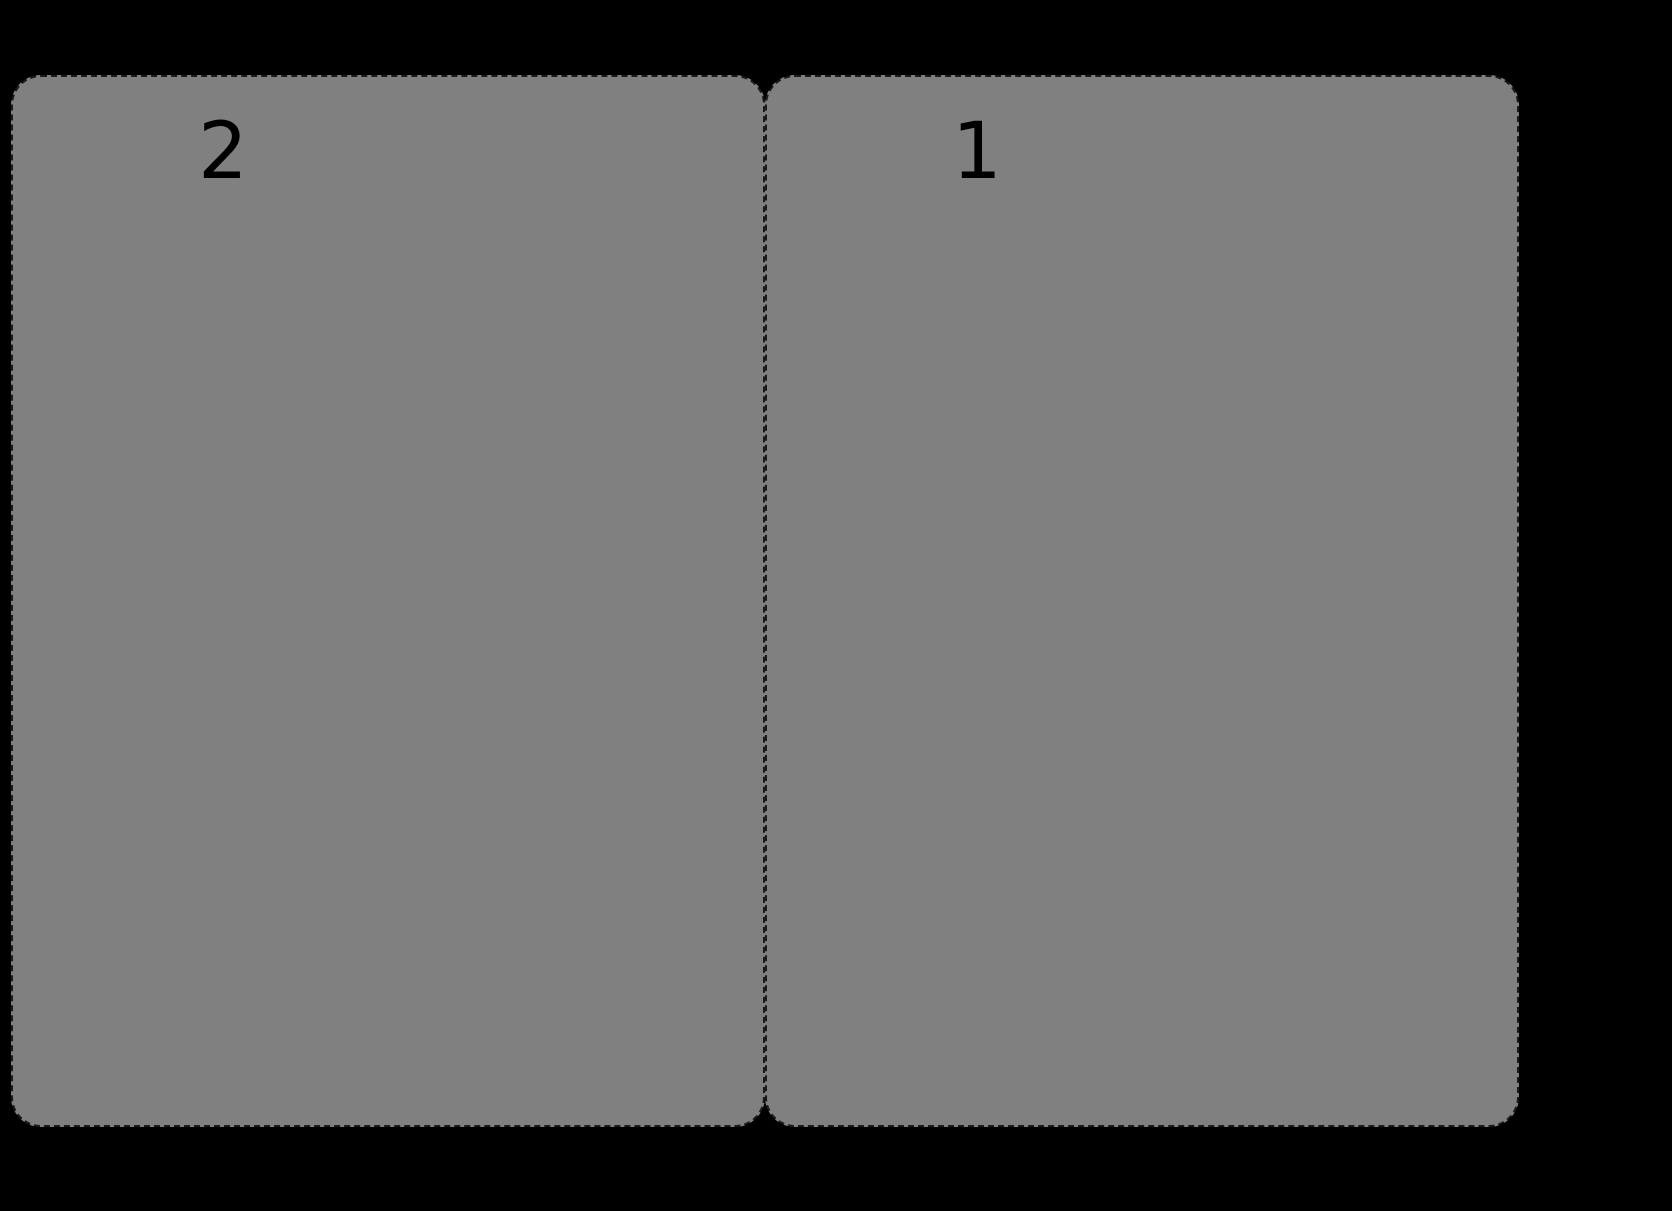 The height and width of the screenshot is (1211, 1672). Describe the element at coordinates (977, 152) in the screenshot. I see `panel-right-label: 1` at that location.